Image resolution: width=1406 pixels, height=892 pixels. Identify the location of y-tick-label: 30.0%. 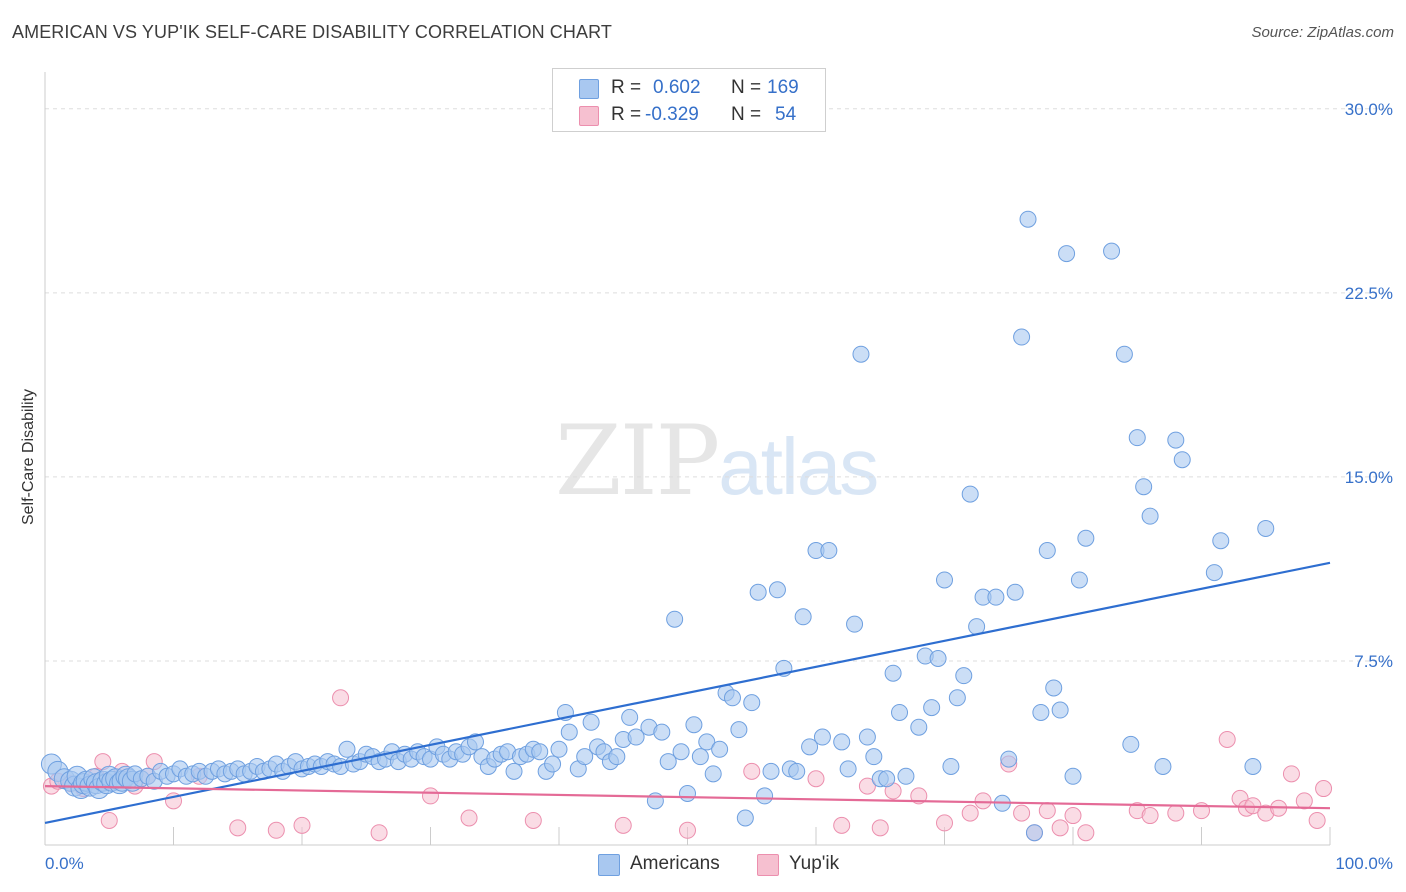
(1369, 109).